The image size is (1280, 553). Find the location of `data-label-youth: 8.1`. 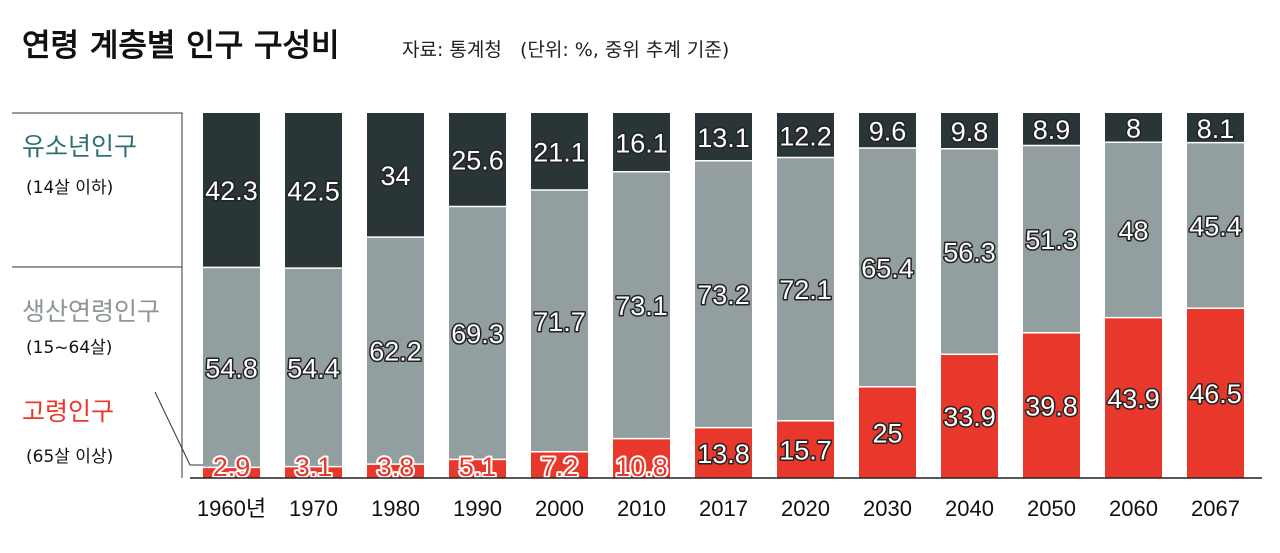

data-label-youth: 8.1 is located at coordinates (1216, 129).